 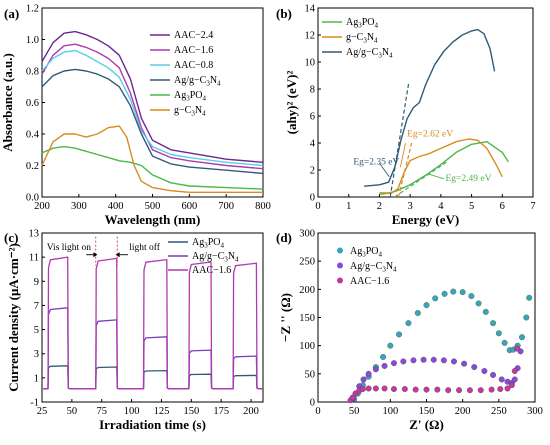 What do you see at coordinates (410, 206) in the screenshot?
I see `x-tick-label: 3` at bounding box center [410, 206].